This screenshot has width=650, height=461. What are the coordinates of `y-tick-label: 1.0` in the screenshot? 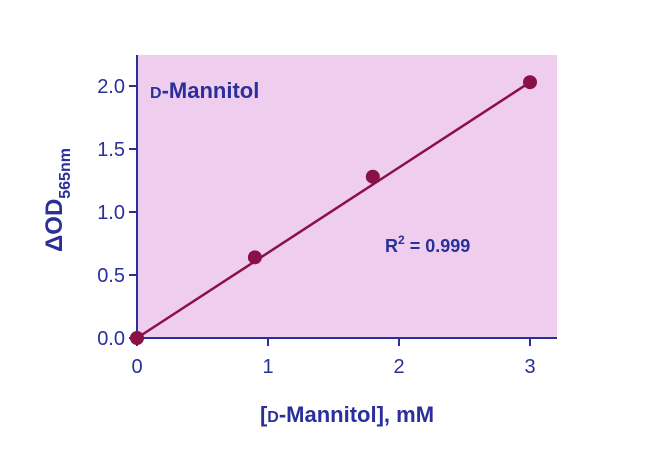 It's located at (111, 213).